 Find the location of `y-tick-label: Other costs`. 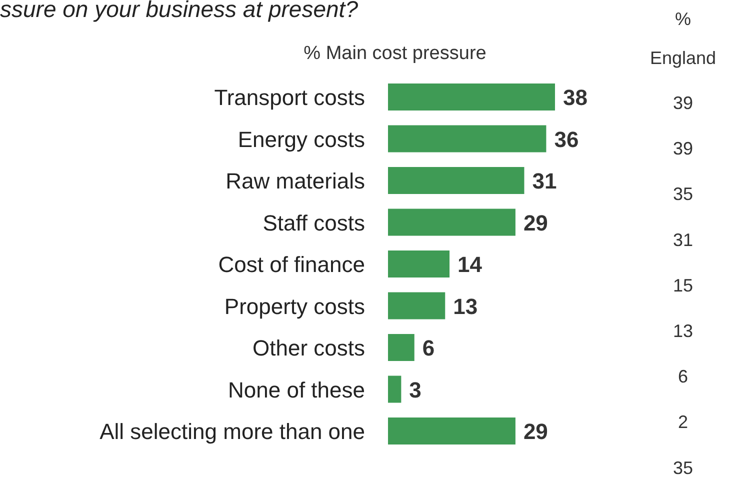

y-tick-label: Other costs is located at coordinates (308, 348).